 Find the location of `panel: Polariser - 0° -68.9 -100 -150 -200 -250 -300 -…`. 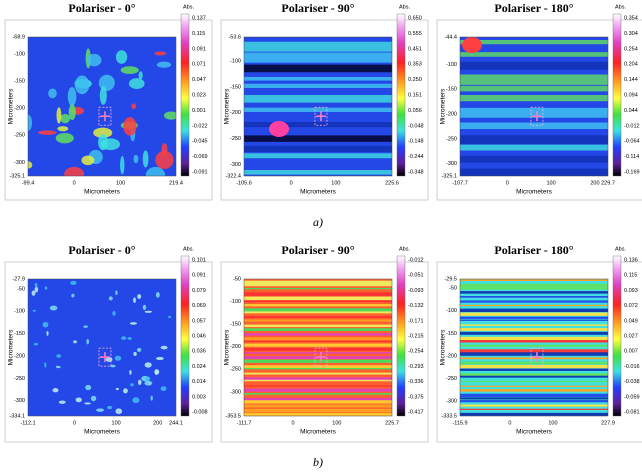

panel: Polariser - 0° -68.9 -100 -150 -200 -250 -300 -… is located at coordinates (108, 101).